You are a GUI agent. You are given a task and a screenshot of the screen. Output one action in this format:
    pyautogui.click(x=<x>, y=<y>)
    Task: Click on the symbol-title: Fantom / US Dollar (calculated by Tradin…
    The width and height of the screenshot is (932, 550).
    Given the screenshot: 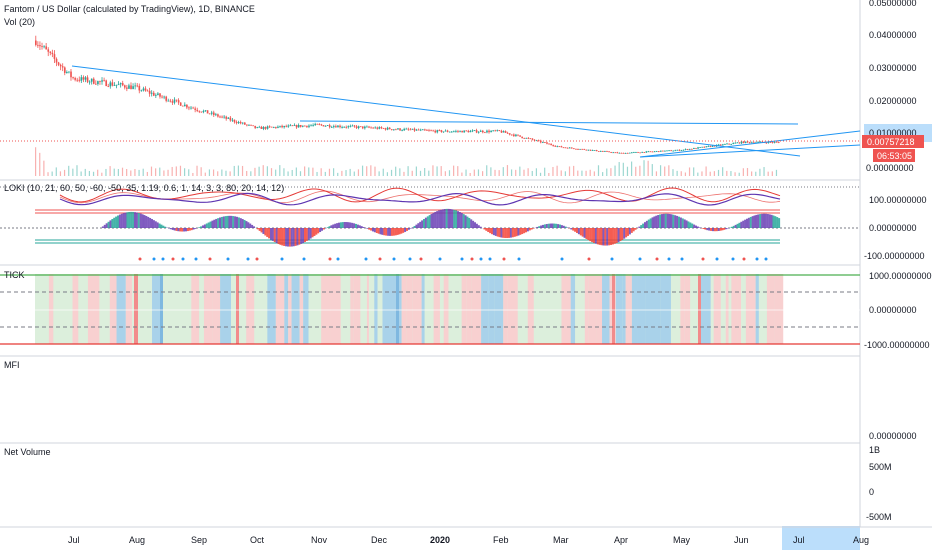 What is the action you would take?
    pyautogui.click(x=129, y=9)
    